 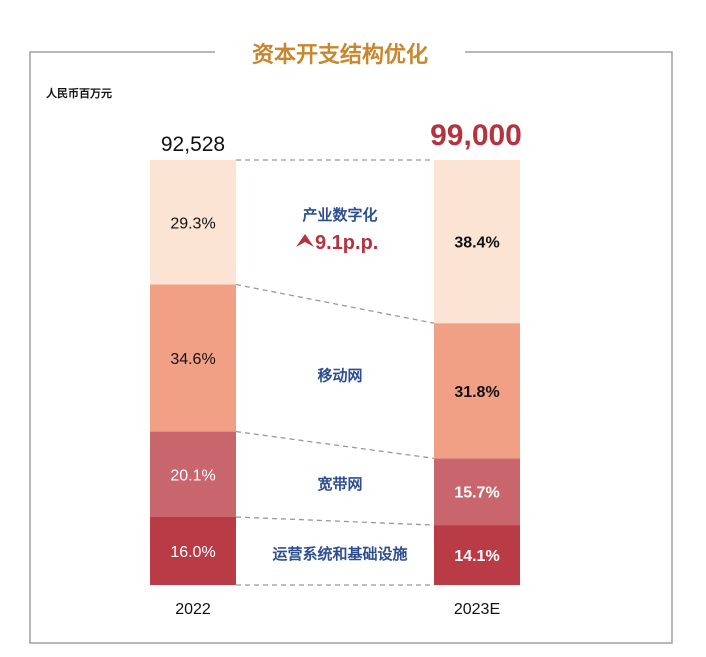 What do you see at coordinates (339, 215) in the screenshot?
I see `series-label: 产业数字化` at bounding box center [339, 215].